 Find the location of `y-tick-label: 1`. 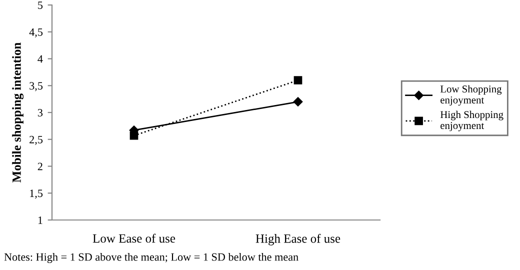

y-tick-label: 1 is located at coordinates (40, 220).